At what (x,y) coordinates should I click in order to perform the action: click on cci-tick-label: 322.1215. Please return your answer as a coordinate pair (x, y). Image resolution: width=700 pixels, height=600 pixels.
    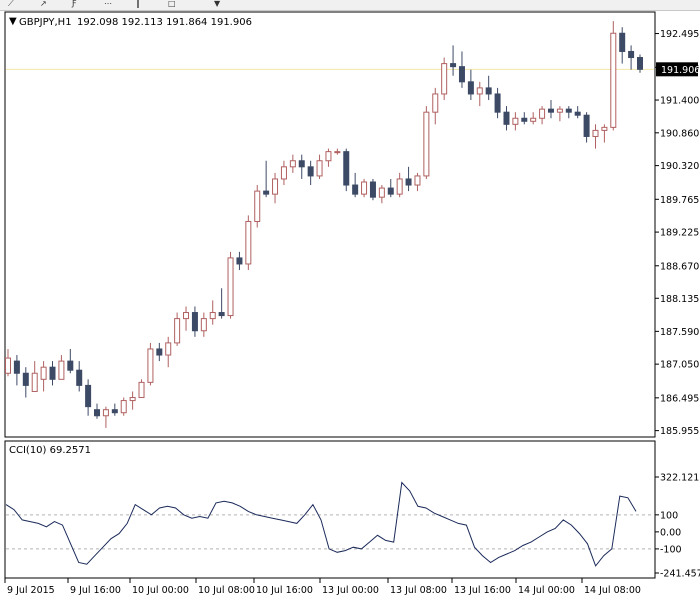
    Looking at the image, I should click on (680, 478).